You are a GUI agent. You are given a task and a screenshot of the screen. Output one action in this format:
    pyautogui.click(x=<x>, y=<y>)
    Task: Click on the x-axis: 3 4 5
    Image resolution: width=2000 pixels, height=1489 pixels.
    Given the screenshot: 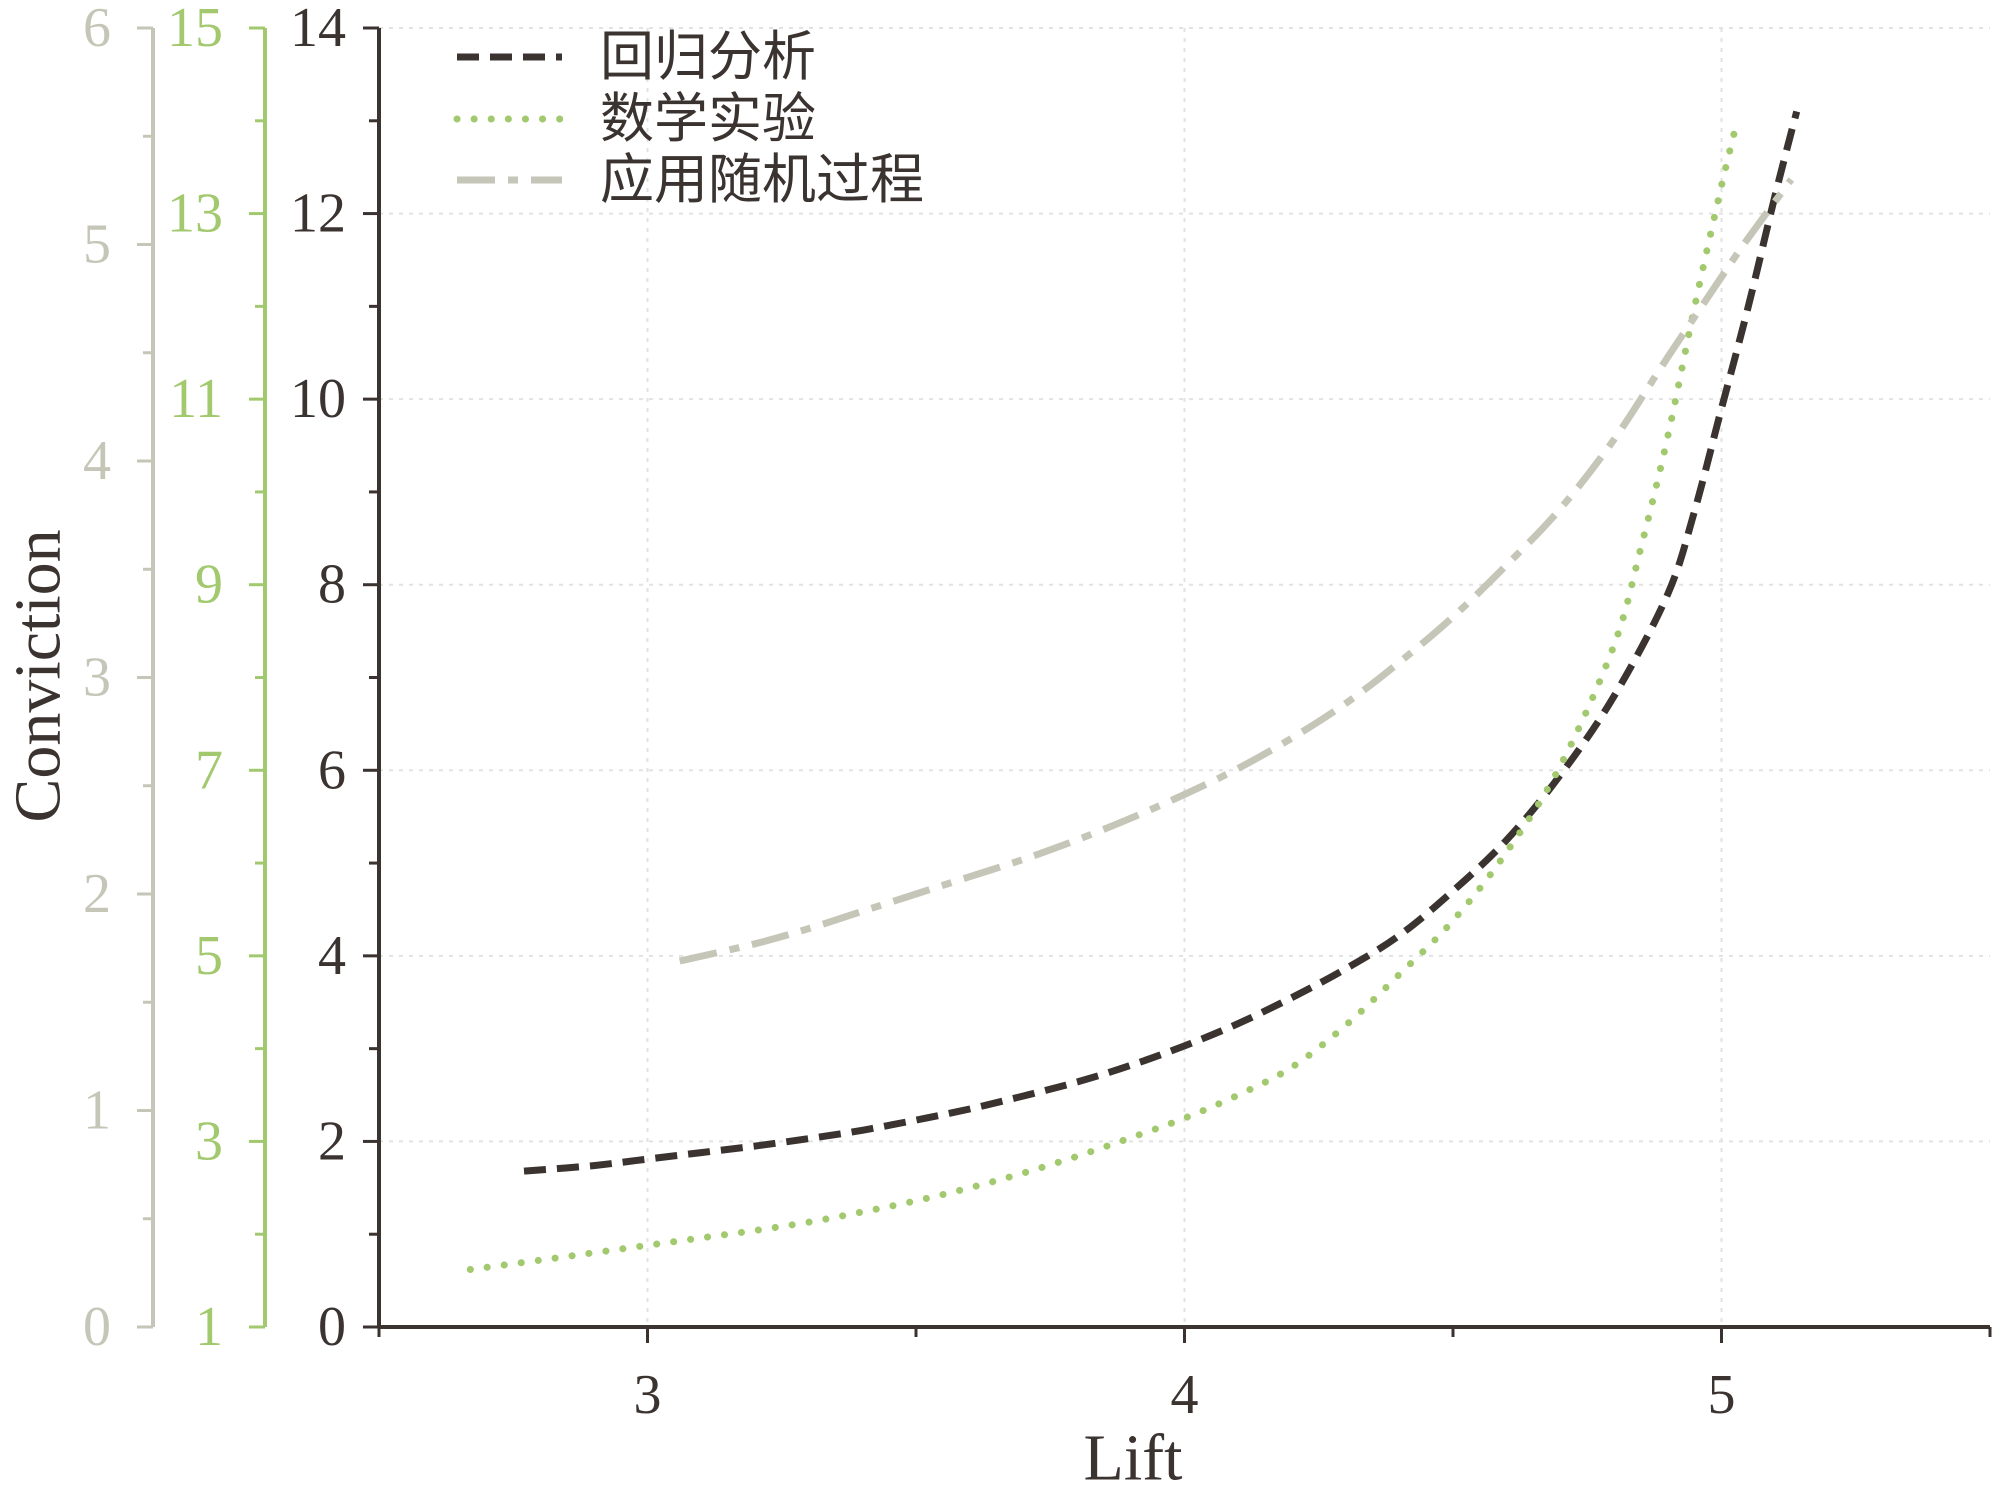 What is the action you would take?
    pyautogui.click(x=1184, y=1375)
    